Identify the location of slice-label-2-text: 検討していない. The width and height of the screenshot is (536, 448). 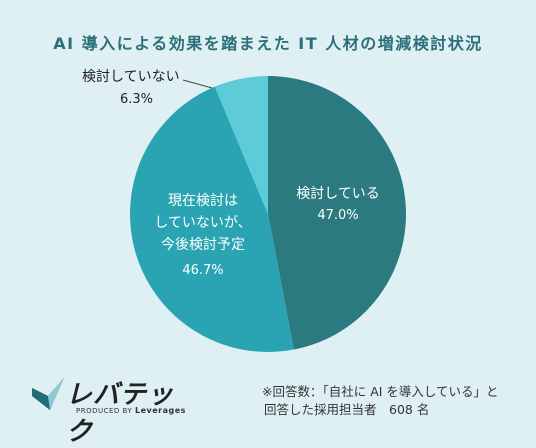
(131, 77).